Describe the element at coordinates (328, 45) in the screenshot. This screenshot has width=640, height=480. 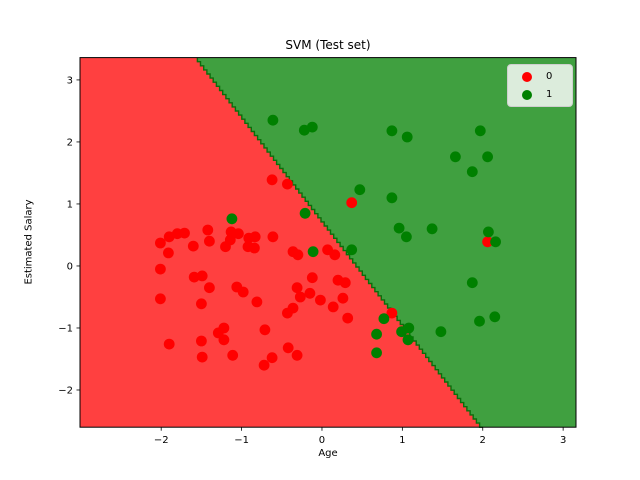
I see `chart-title: SVM (Test set)` at that location.